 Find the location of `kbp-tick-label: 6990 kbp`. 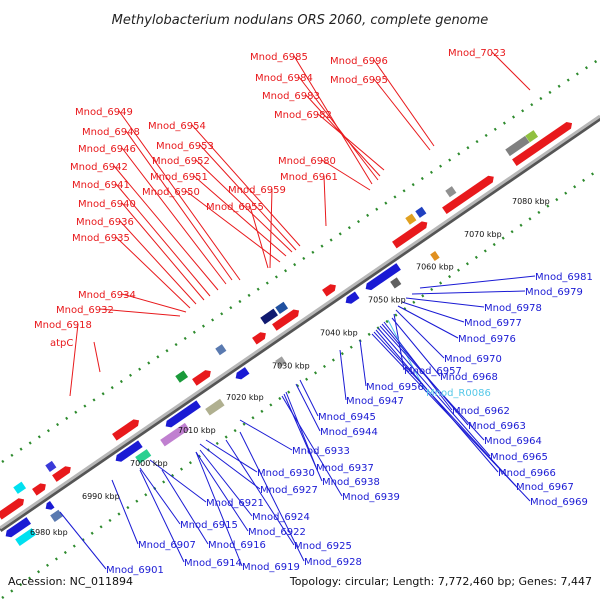

kbp-tick-label: 6990 kbp is located at coordinates (101, 496).